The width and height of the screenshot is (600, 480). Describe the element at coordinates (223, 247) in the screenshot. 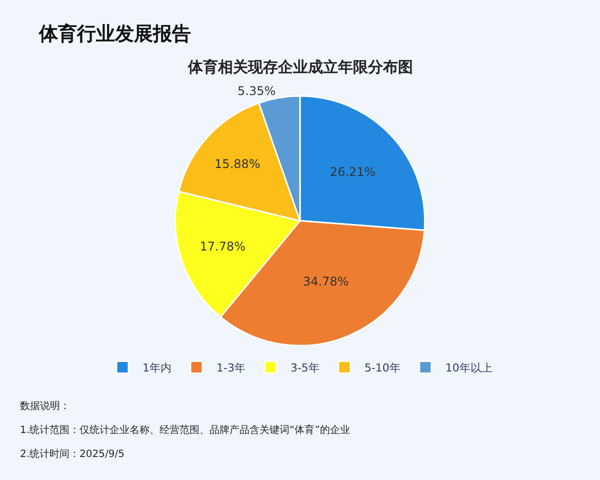

I see `data-label: 17.78%` at that location.